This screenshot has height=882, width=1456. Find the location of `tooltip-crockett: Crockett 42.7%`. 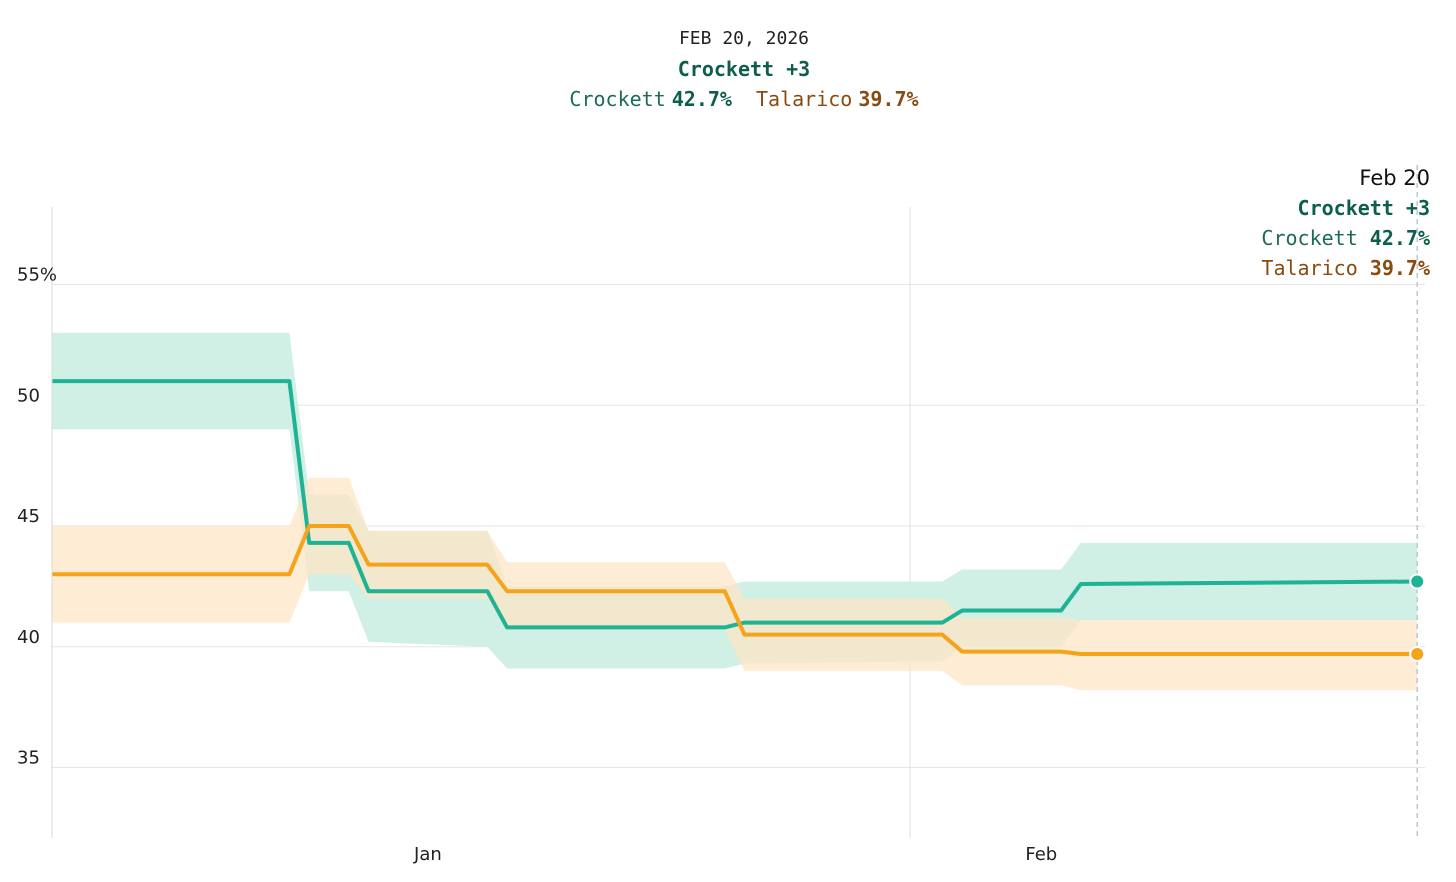

tooltip-crockett: Crockett 42.7% is located at coordinates (1345, 238).